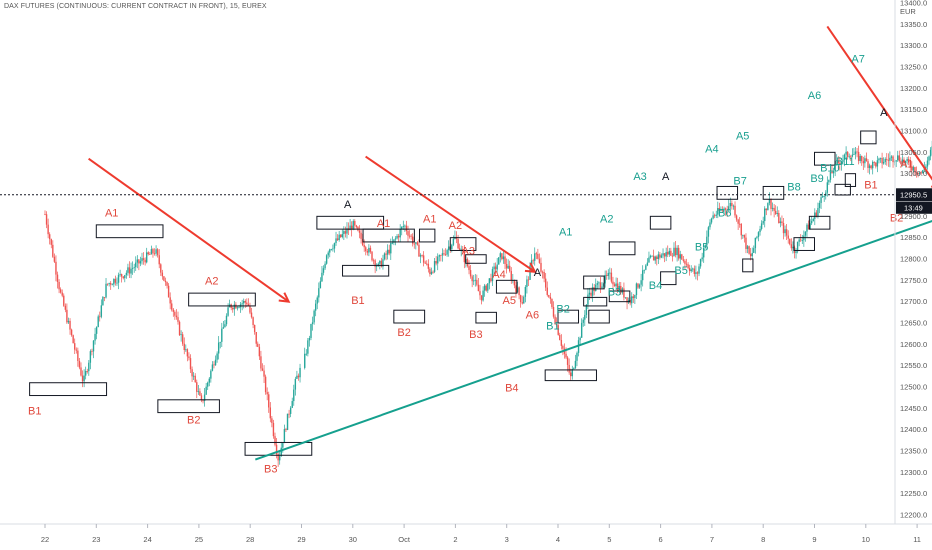 This screenshot has width=932, height=550. I want to click on currency-label: EUR, so click(908, 11).